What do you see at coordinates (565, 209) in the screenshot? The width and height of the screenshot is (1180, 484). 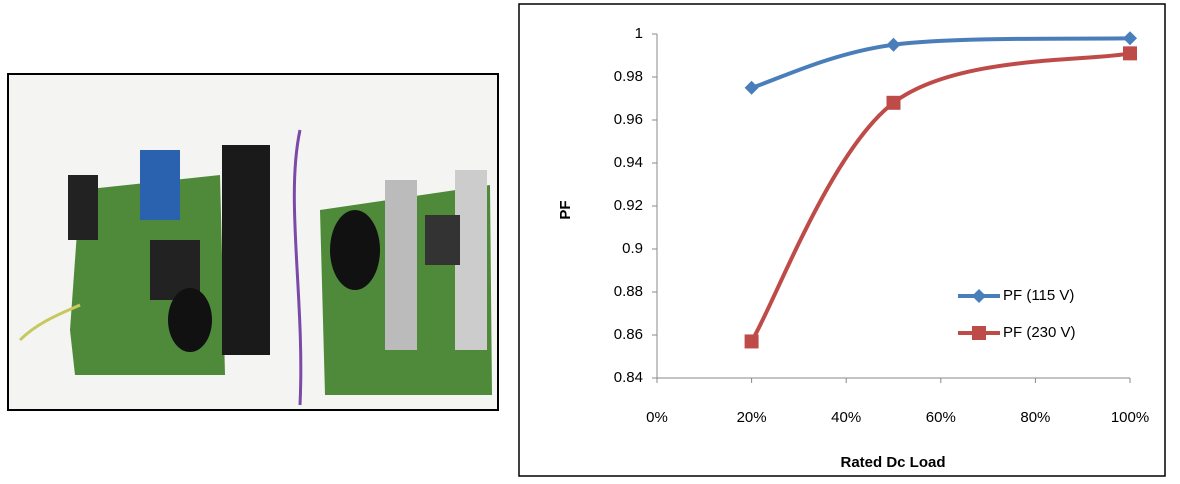 I see `y-axis-title: PF` at bounding box center [565, 209].